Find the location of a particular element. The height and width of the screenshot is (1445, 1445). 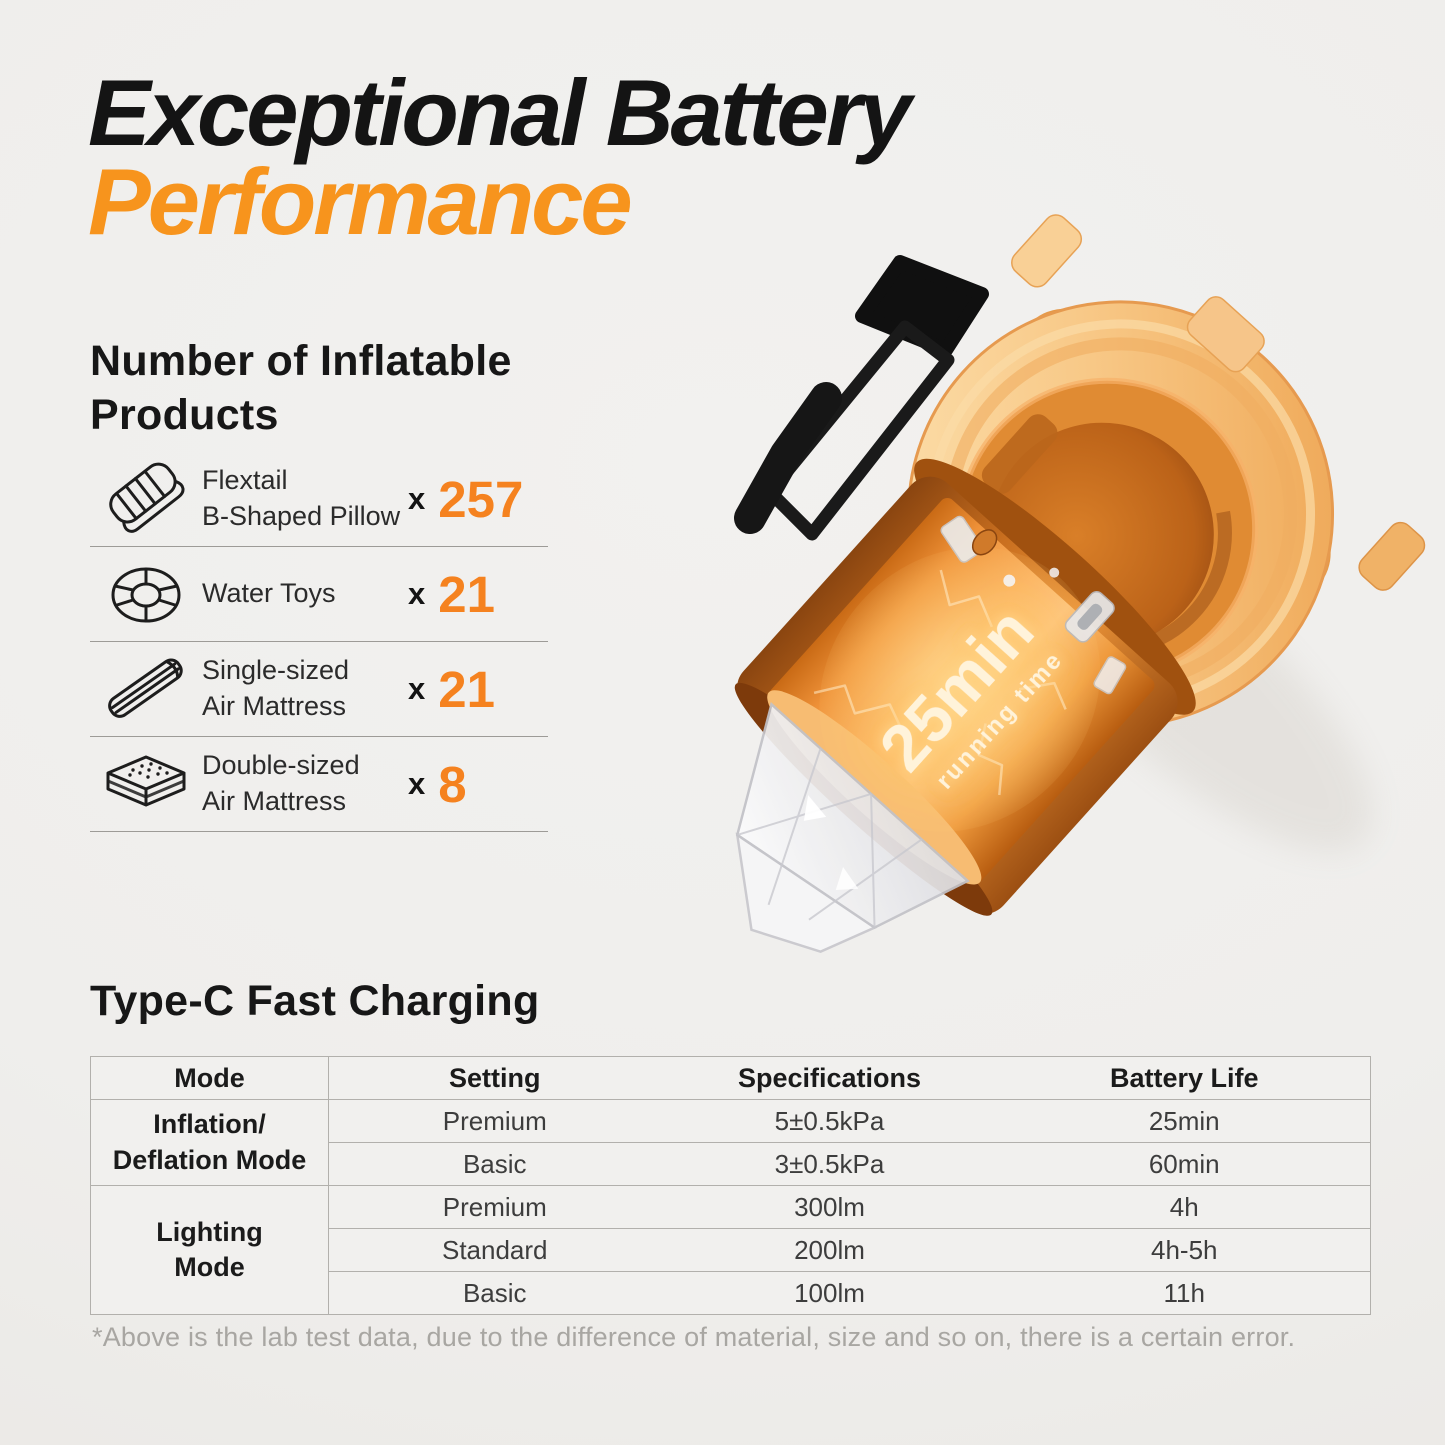

battery-life-cell: 25min is located at coordinates (1184, 1121).